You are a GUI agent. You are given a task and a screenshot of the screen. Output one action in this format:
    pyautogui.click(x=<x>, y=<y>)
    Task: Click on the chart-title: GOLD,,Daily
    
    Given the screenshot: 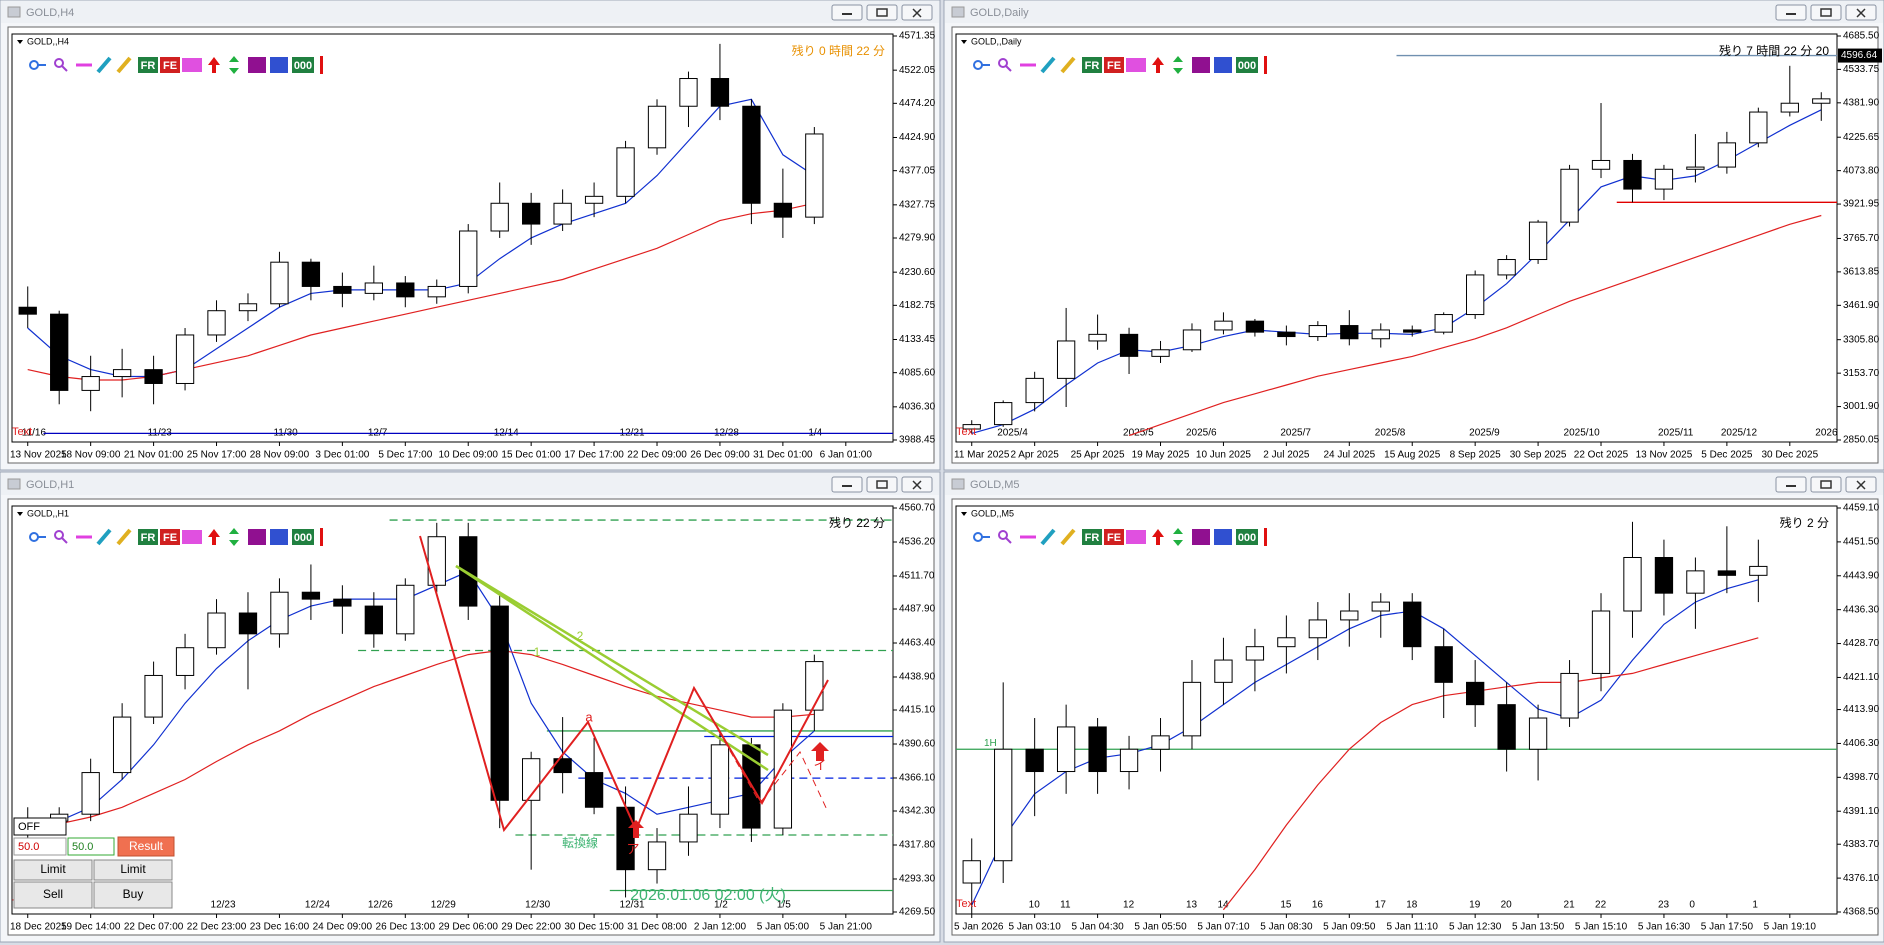 What is the action you would take?
    pyautogui.click(x=996, y=41)
    